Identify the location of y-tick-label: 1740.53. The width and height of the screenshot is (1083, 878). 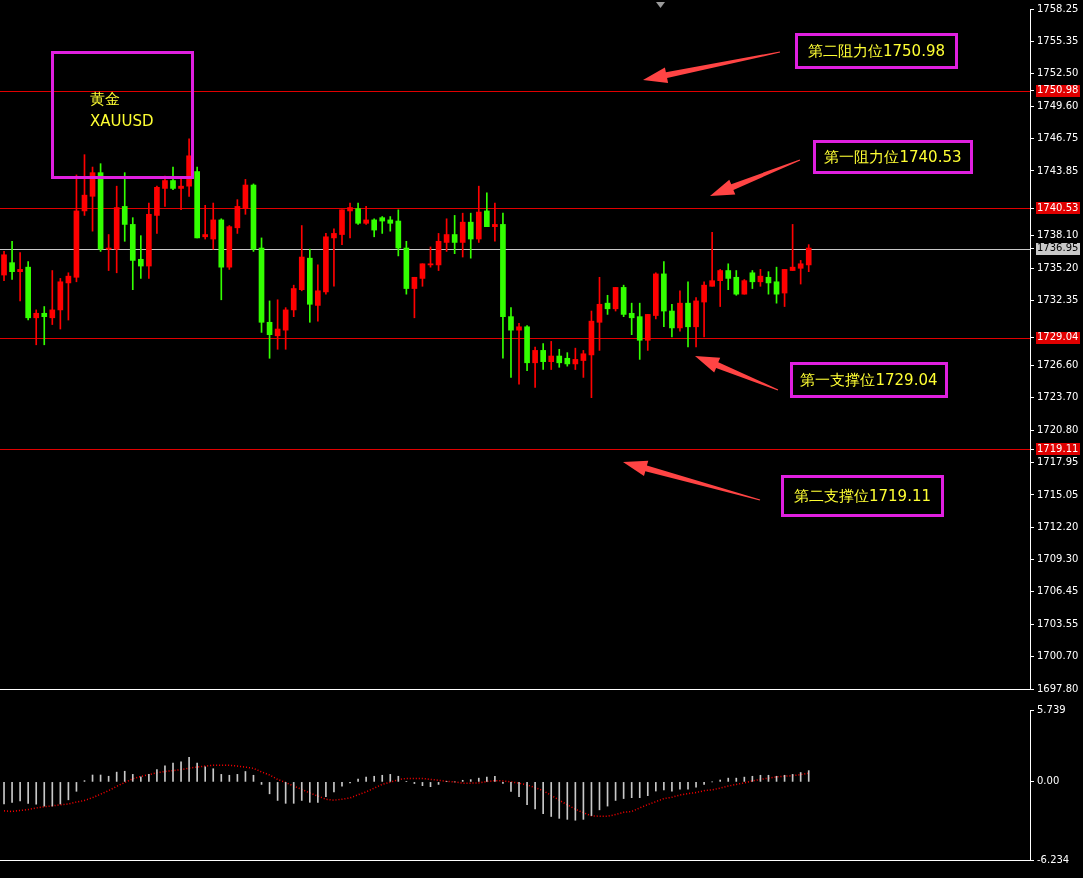
(1058, 207).